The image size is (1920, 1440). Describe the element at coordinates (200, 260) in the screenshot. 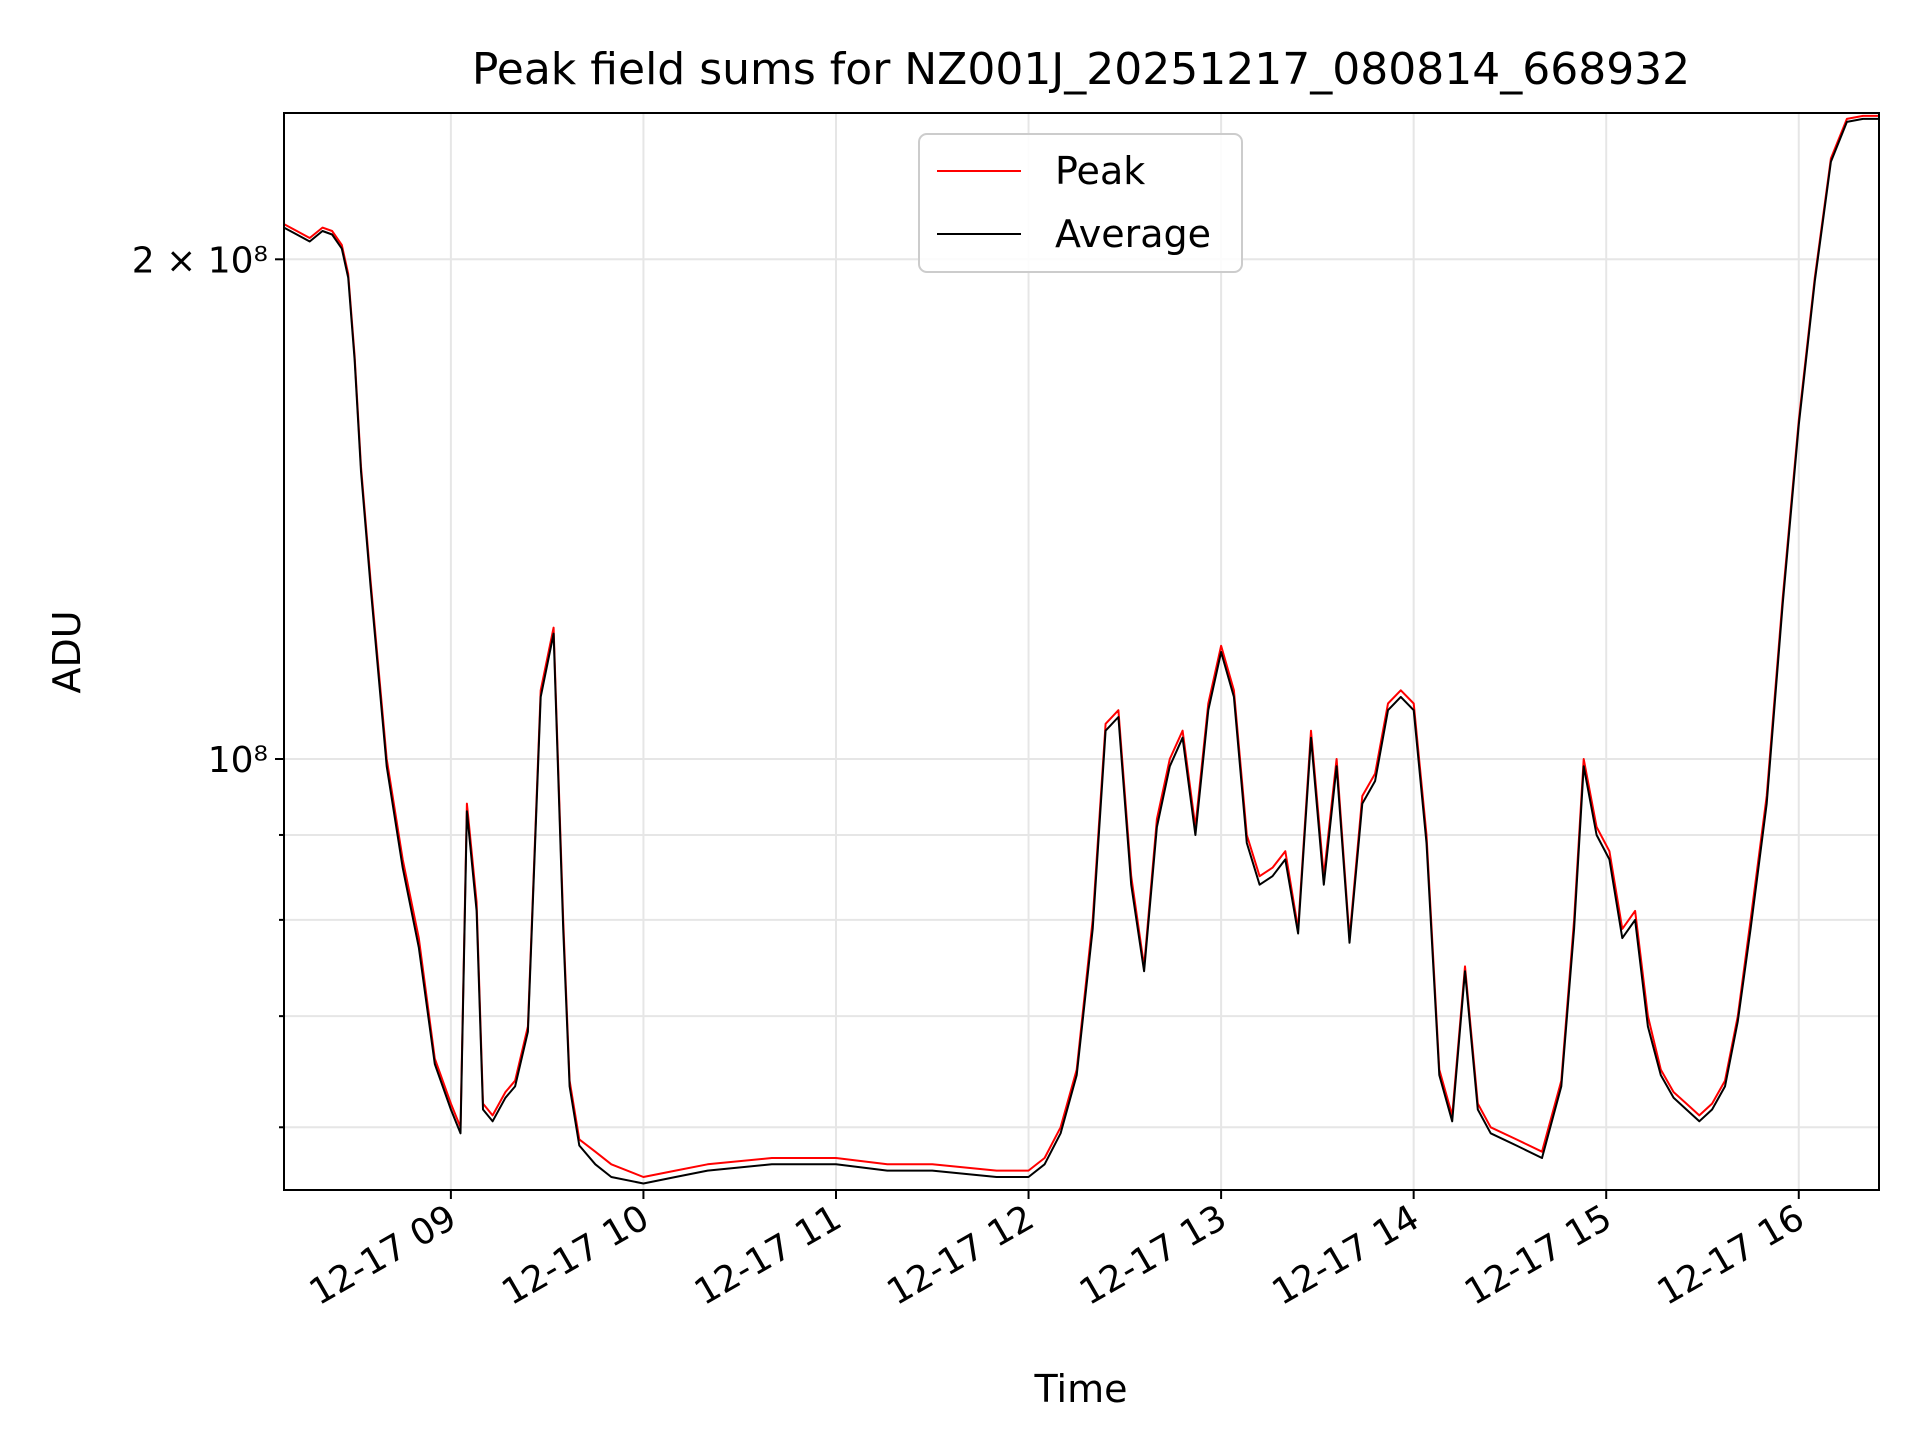

I see `y-tick-label: 2 × 10⁸` at that location.